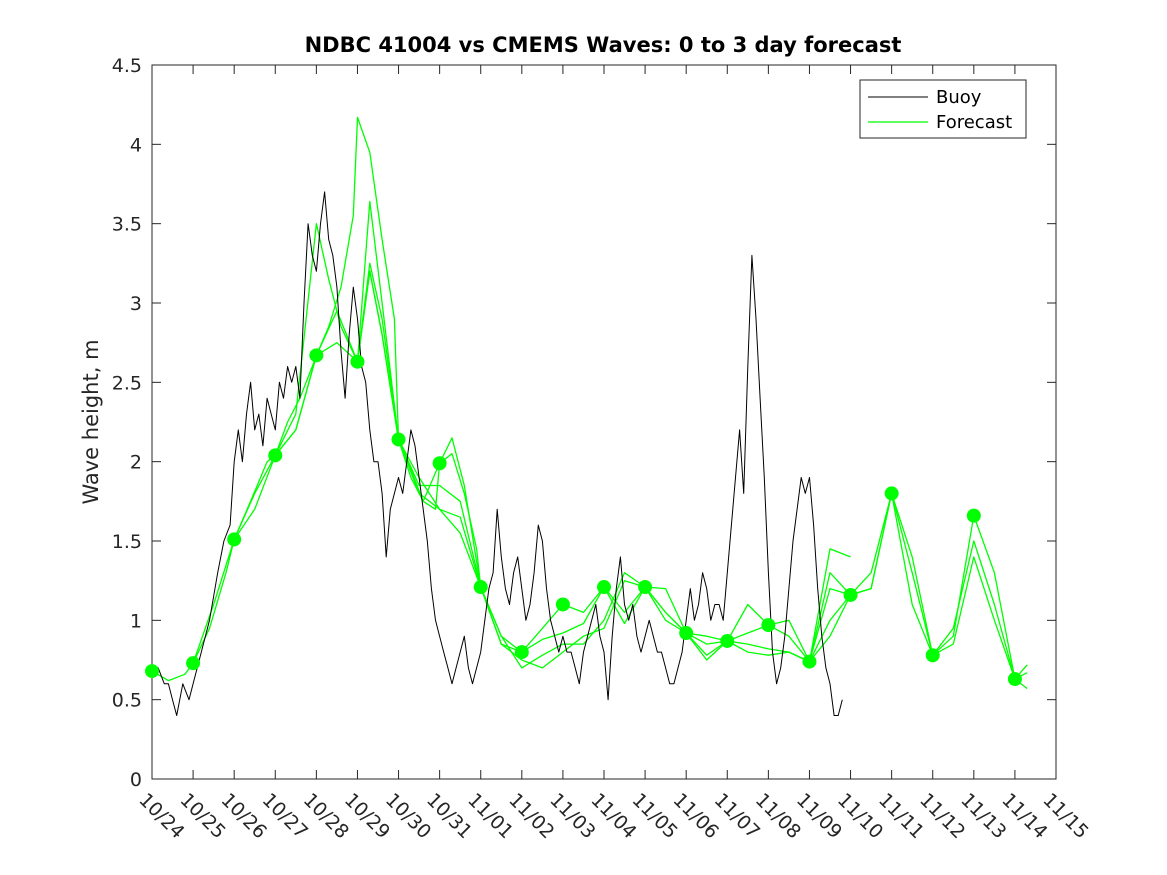  Describe the element at coordinates (136, 780) in the screenshot. I see `y-tick-label: 0` at that location.